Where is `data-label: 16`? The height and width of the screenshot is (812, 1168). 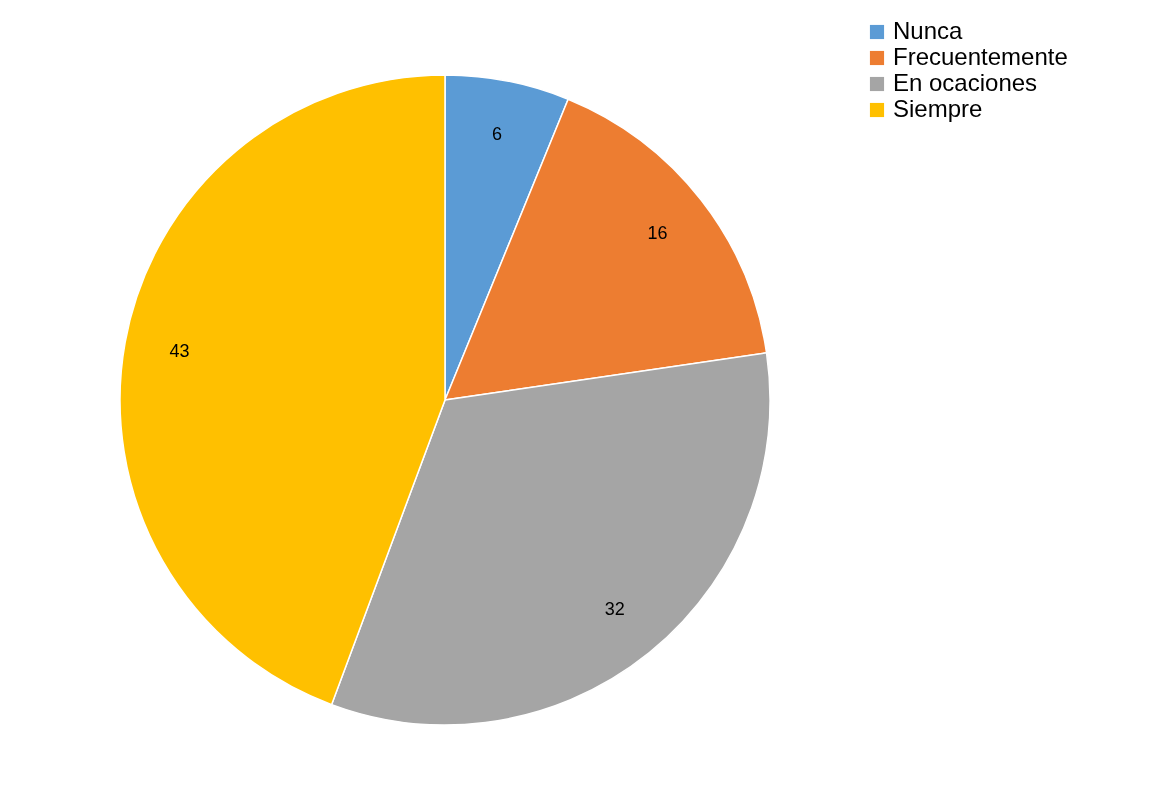
data-label: 16 is located at coordinates (657, 232).